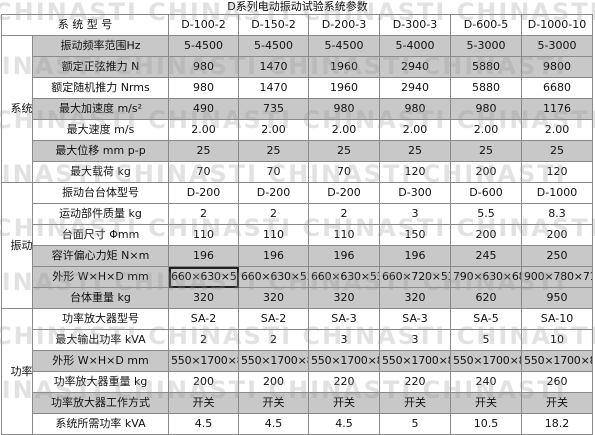  Describe the element at coordinates (486, 277) in the screenshot. I see `table-cell: 790×630×680` at that location.